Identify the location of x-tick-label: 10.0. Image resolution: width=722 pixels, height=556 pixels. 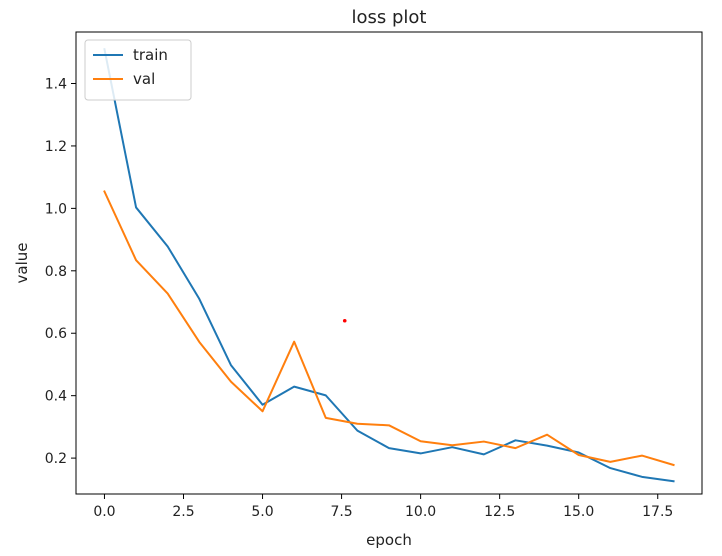
(420, 512).